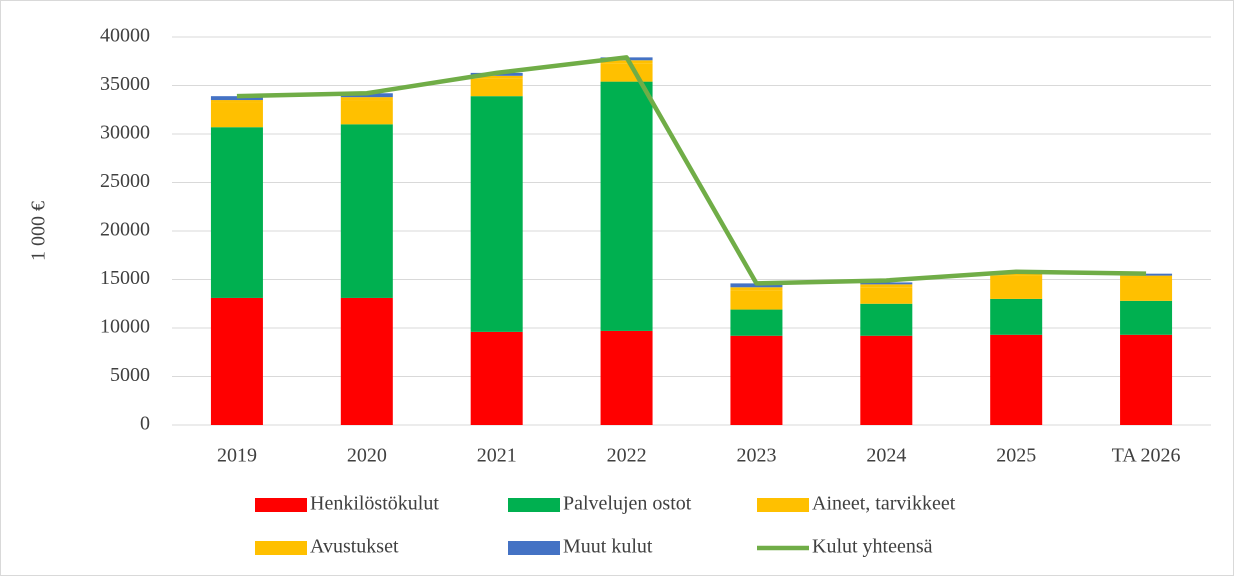 This screenshot has width=1235, height=577. I want to click on legend-label: Muut kulut, so click(608, 547).